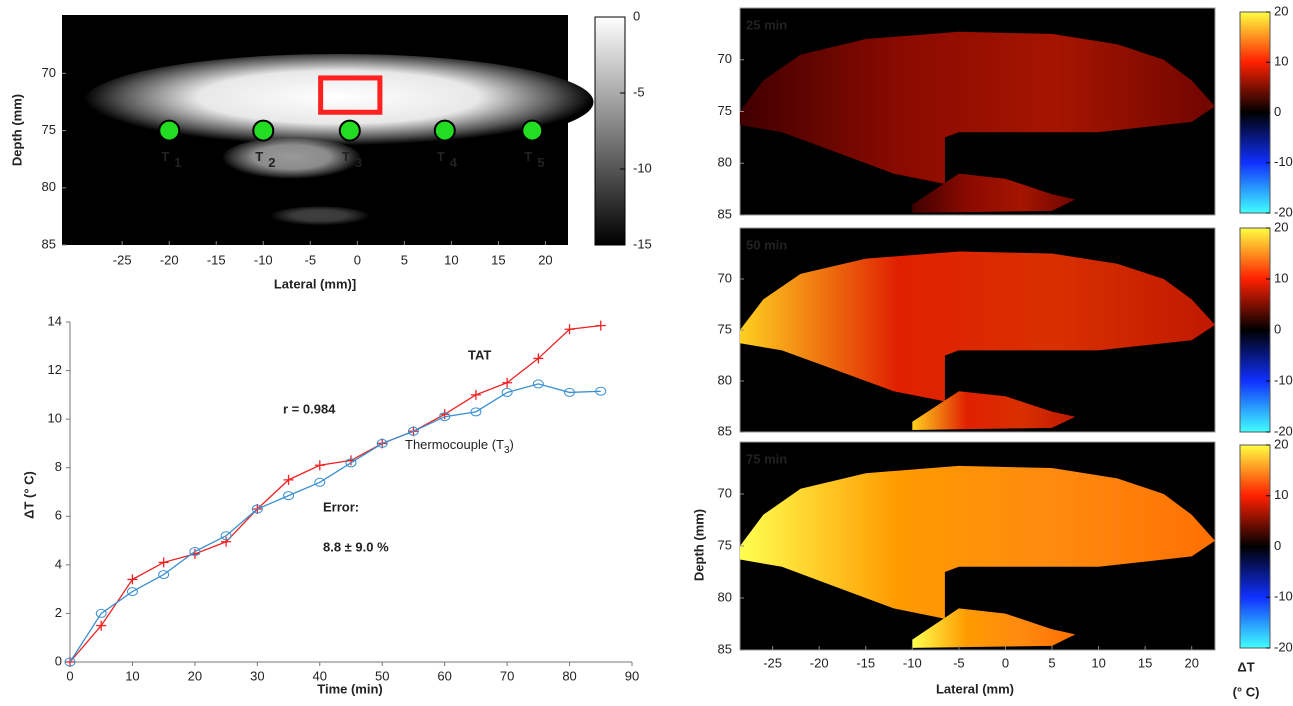  I want to click on colorbar-tick-label: -15, so click(642, 243).